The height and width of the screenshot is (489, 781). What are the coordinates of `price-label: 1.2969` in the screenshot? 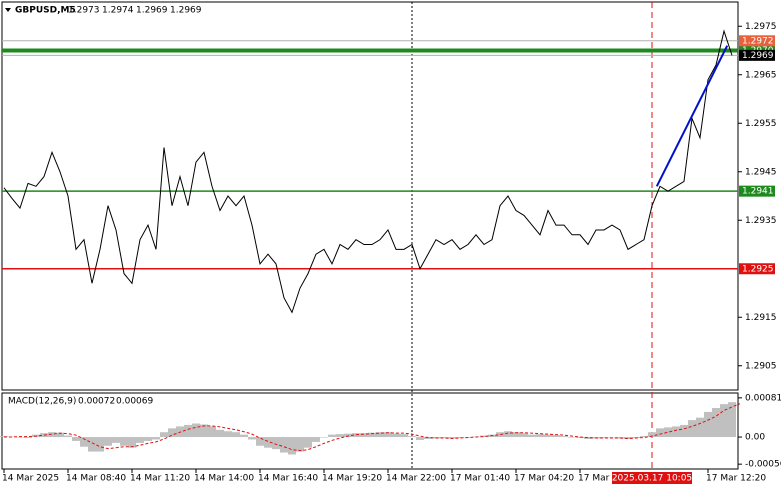 It's located at (758, 56).